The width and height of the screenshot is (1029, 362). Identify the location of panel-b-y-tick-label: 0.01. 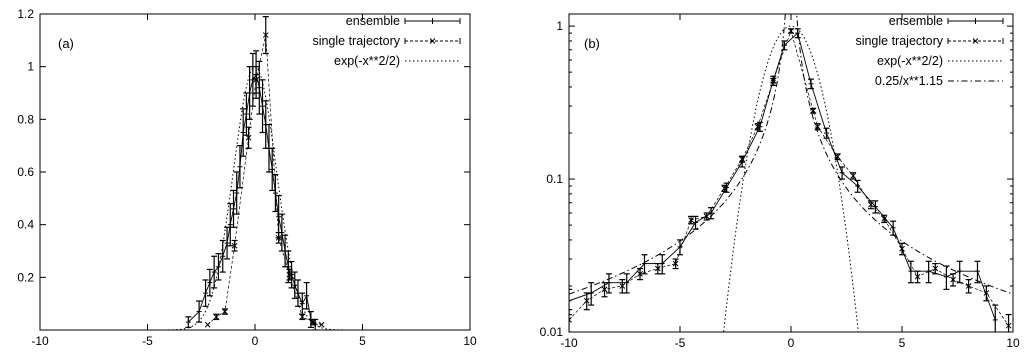
(552, 332).